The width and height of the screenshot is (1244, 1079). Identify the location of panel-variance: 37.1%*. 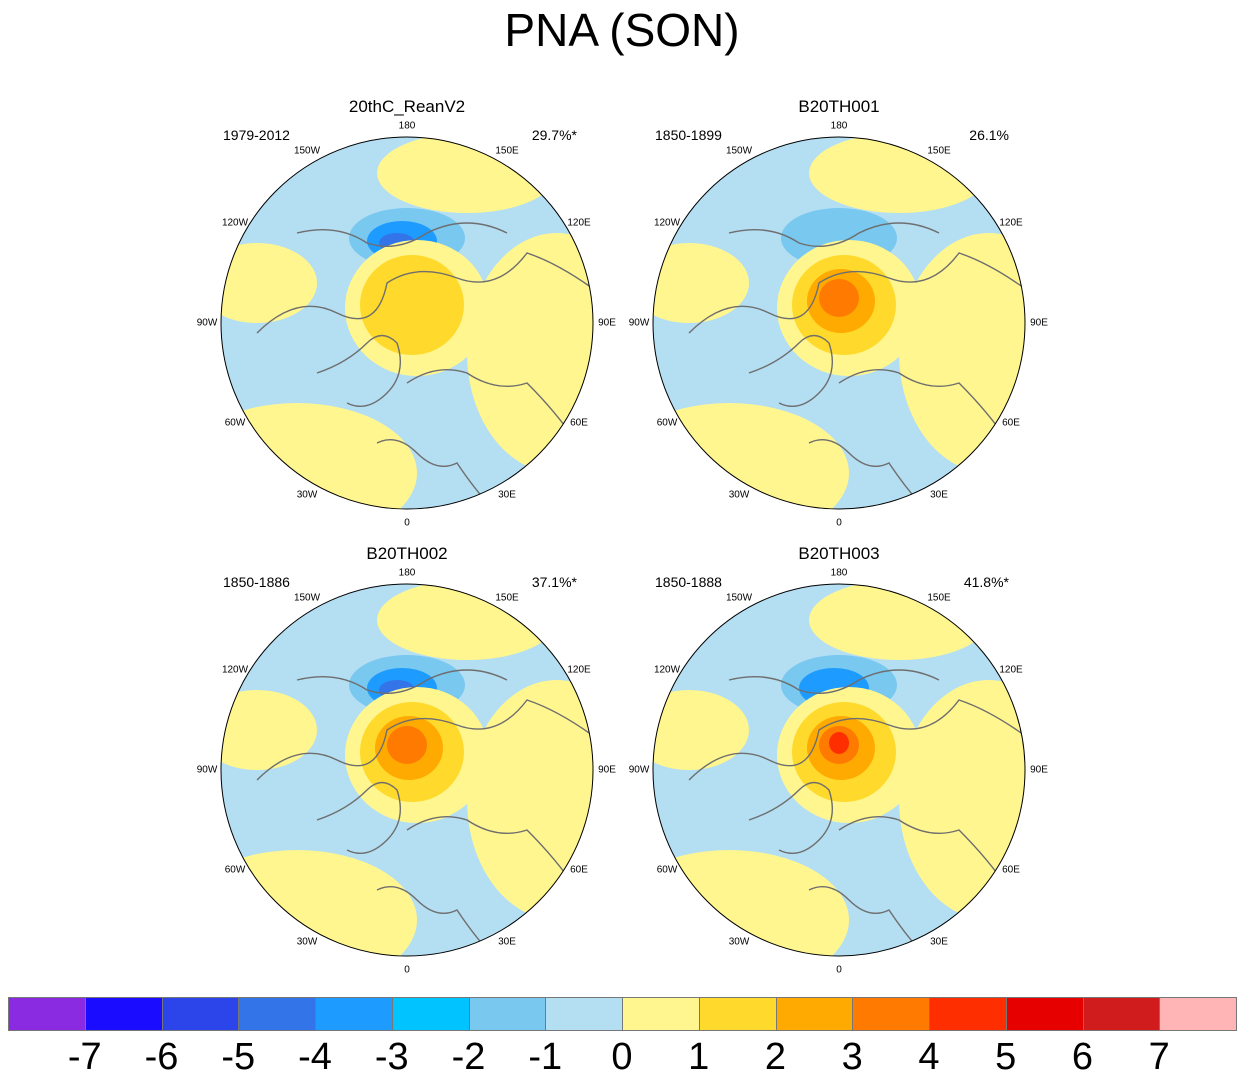
(554, 582).